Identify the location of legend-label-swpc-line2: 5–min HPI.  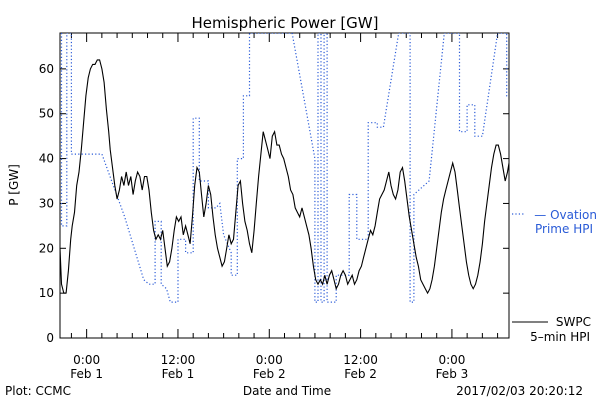
(560, 337).